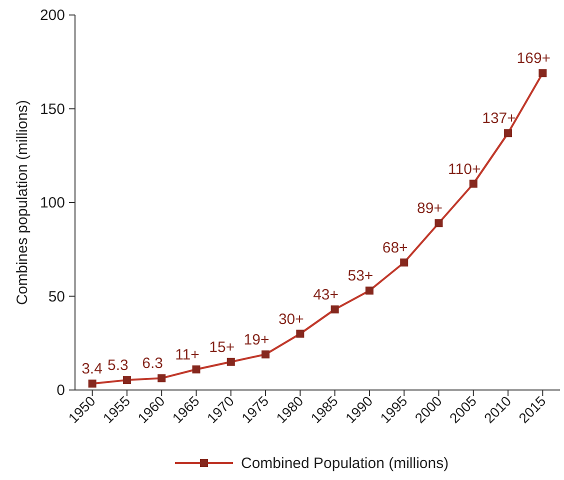 Image resolution: width=564 pixels, height=480 pixels. What do you see at coordinates (52, 109) in the screenshot?
I see `y-tick-label: 150` at bounding box center [52, 109].